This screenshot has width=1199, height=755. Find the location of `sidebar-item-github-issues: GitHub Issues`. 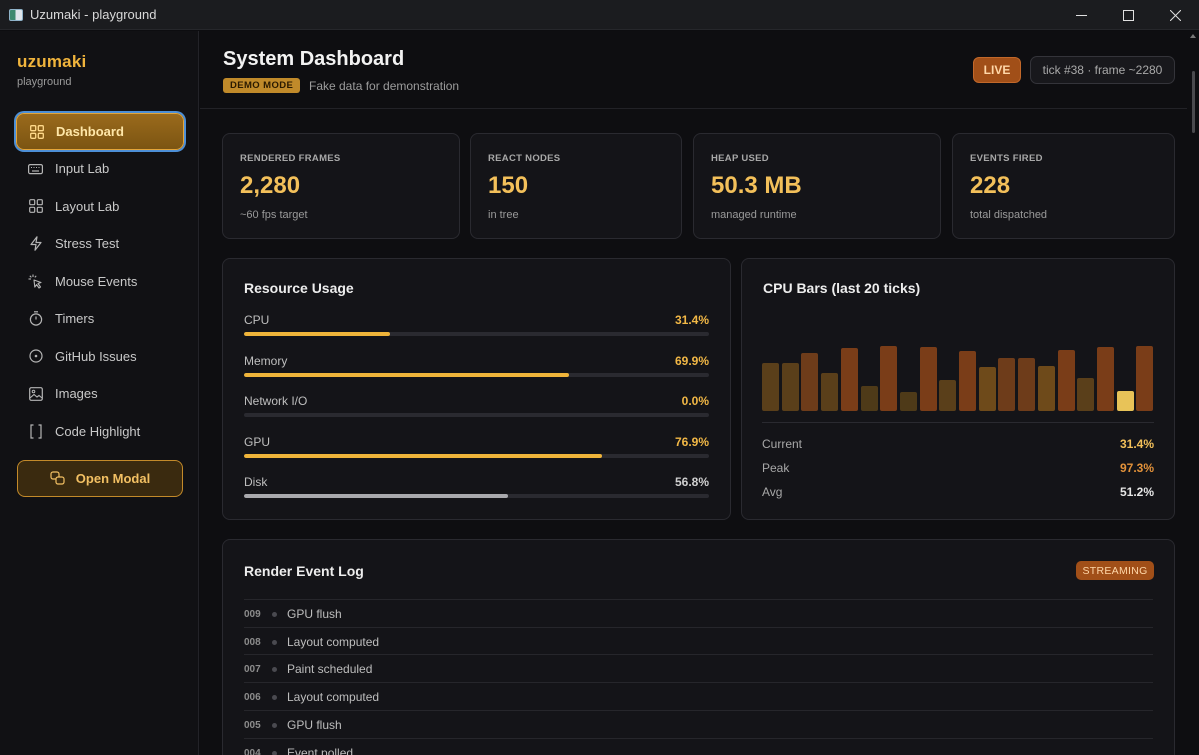

sidebar-item-github-issues: GitHub Issues is located at coordinates (100, 357).